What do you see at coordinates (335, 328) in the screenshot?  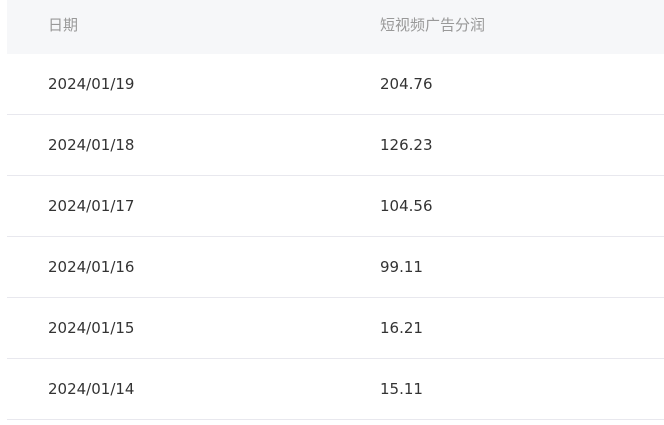 I see `table-row: 2024/01/15 16.21` at bounding box center [335, 328].